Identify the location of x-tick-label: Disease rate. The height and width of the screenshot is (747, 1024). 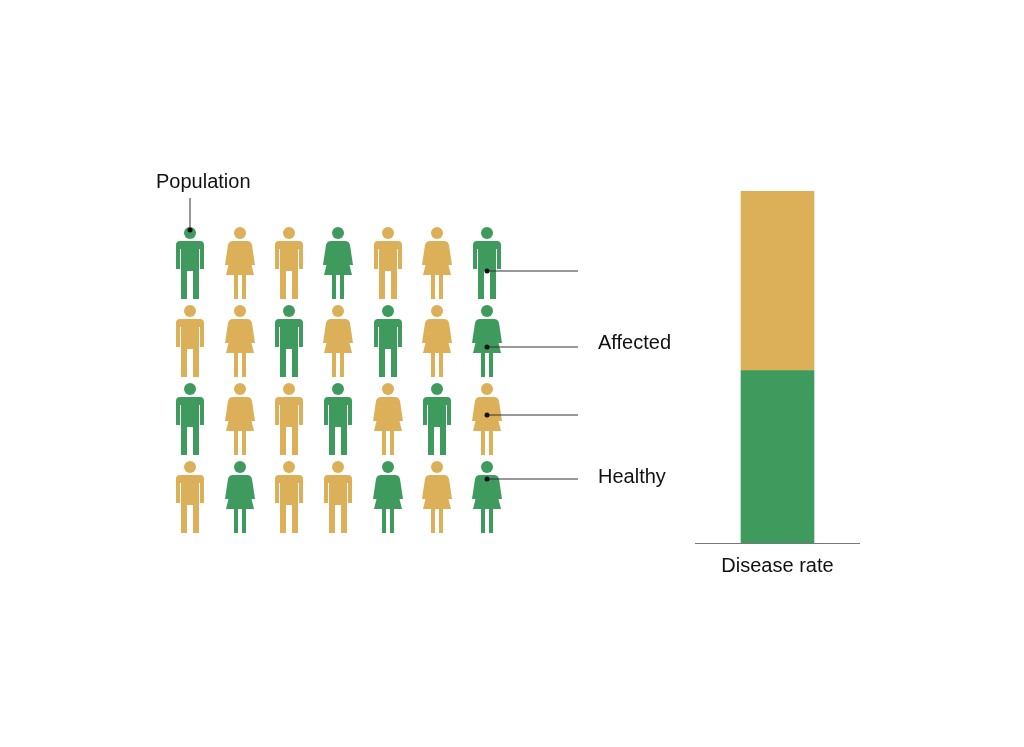
(777, 564).